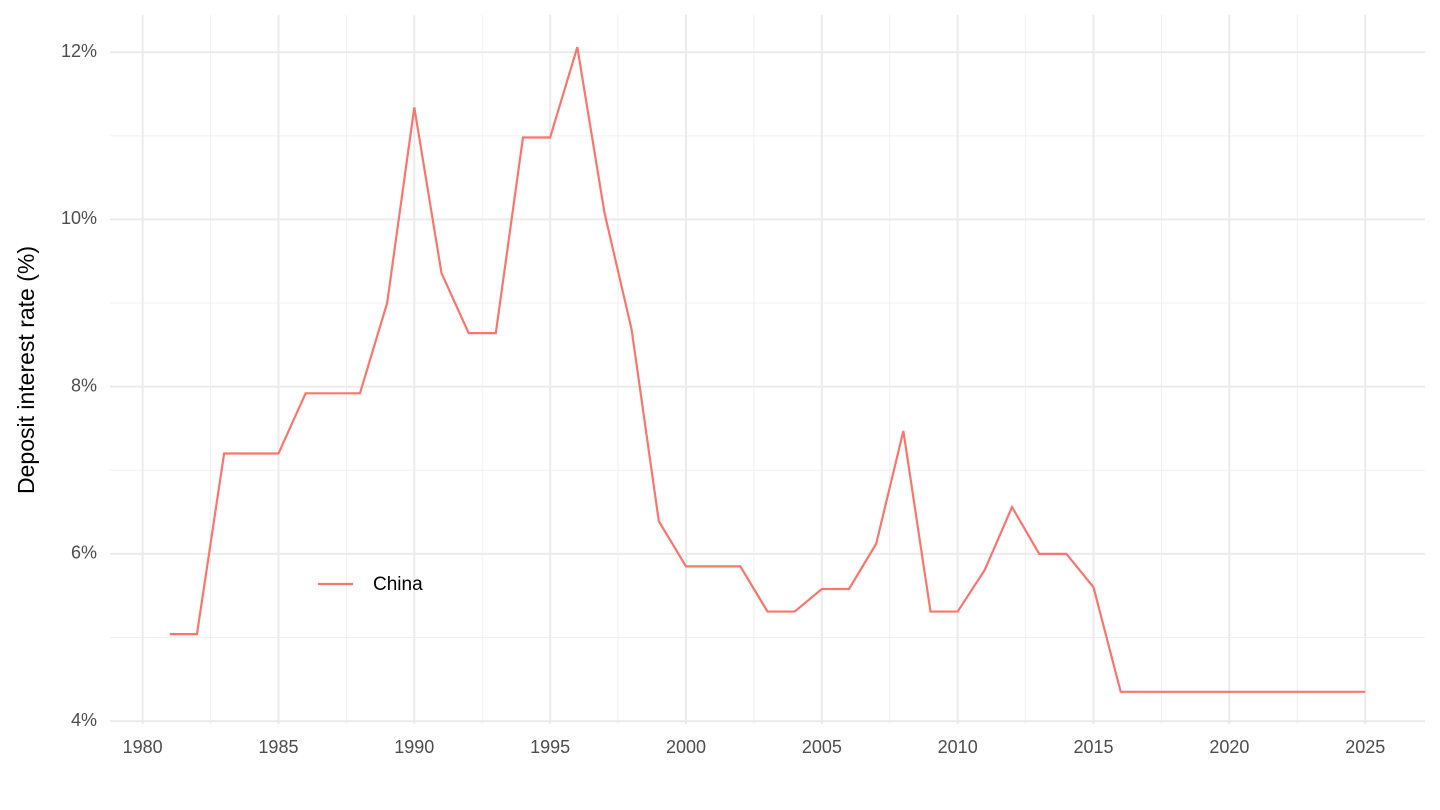 Image resolution: width=1440 pixels, height=810 pixels. What do you see at coordinates (278, 747) in the screenshot?
I see `x-tick-label: 1985` at bounding box center [278, 747].